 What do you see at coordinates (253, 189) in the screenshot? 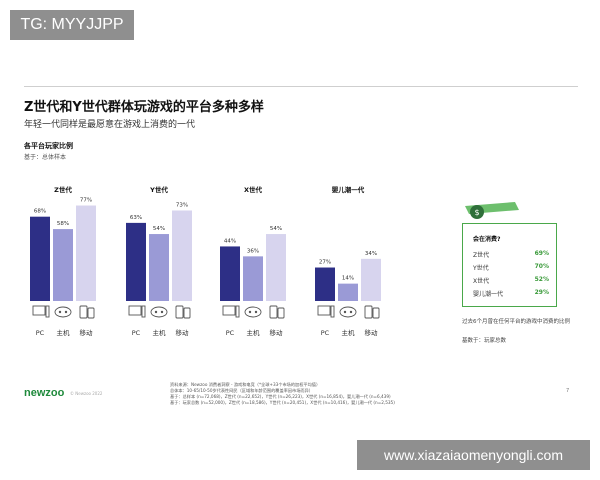
I see `group-label: X世代` at bounding box center [253, 189].